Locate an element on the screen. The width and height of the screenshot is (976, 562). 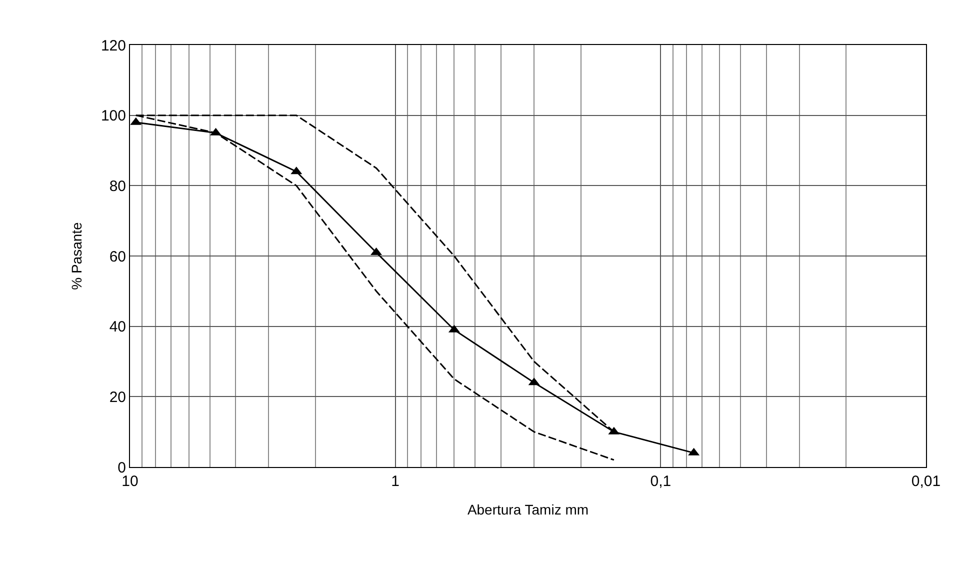
x-tick-label: 0,1 is located at coordinates (661, 481).